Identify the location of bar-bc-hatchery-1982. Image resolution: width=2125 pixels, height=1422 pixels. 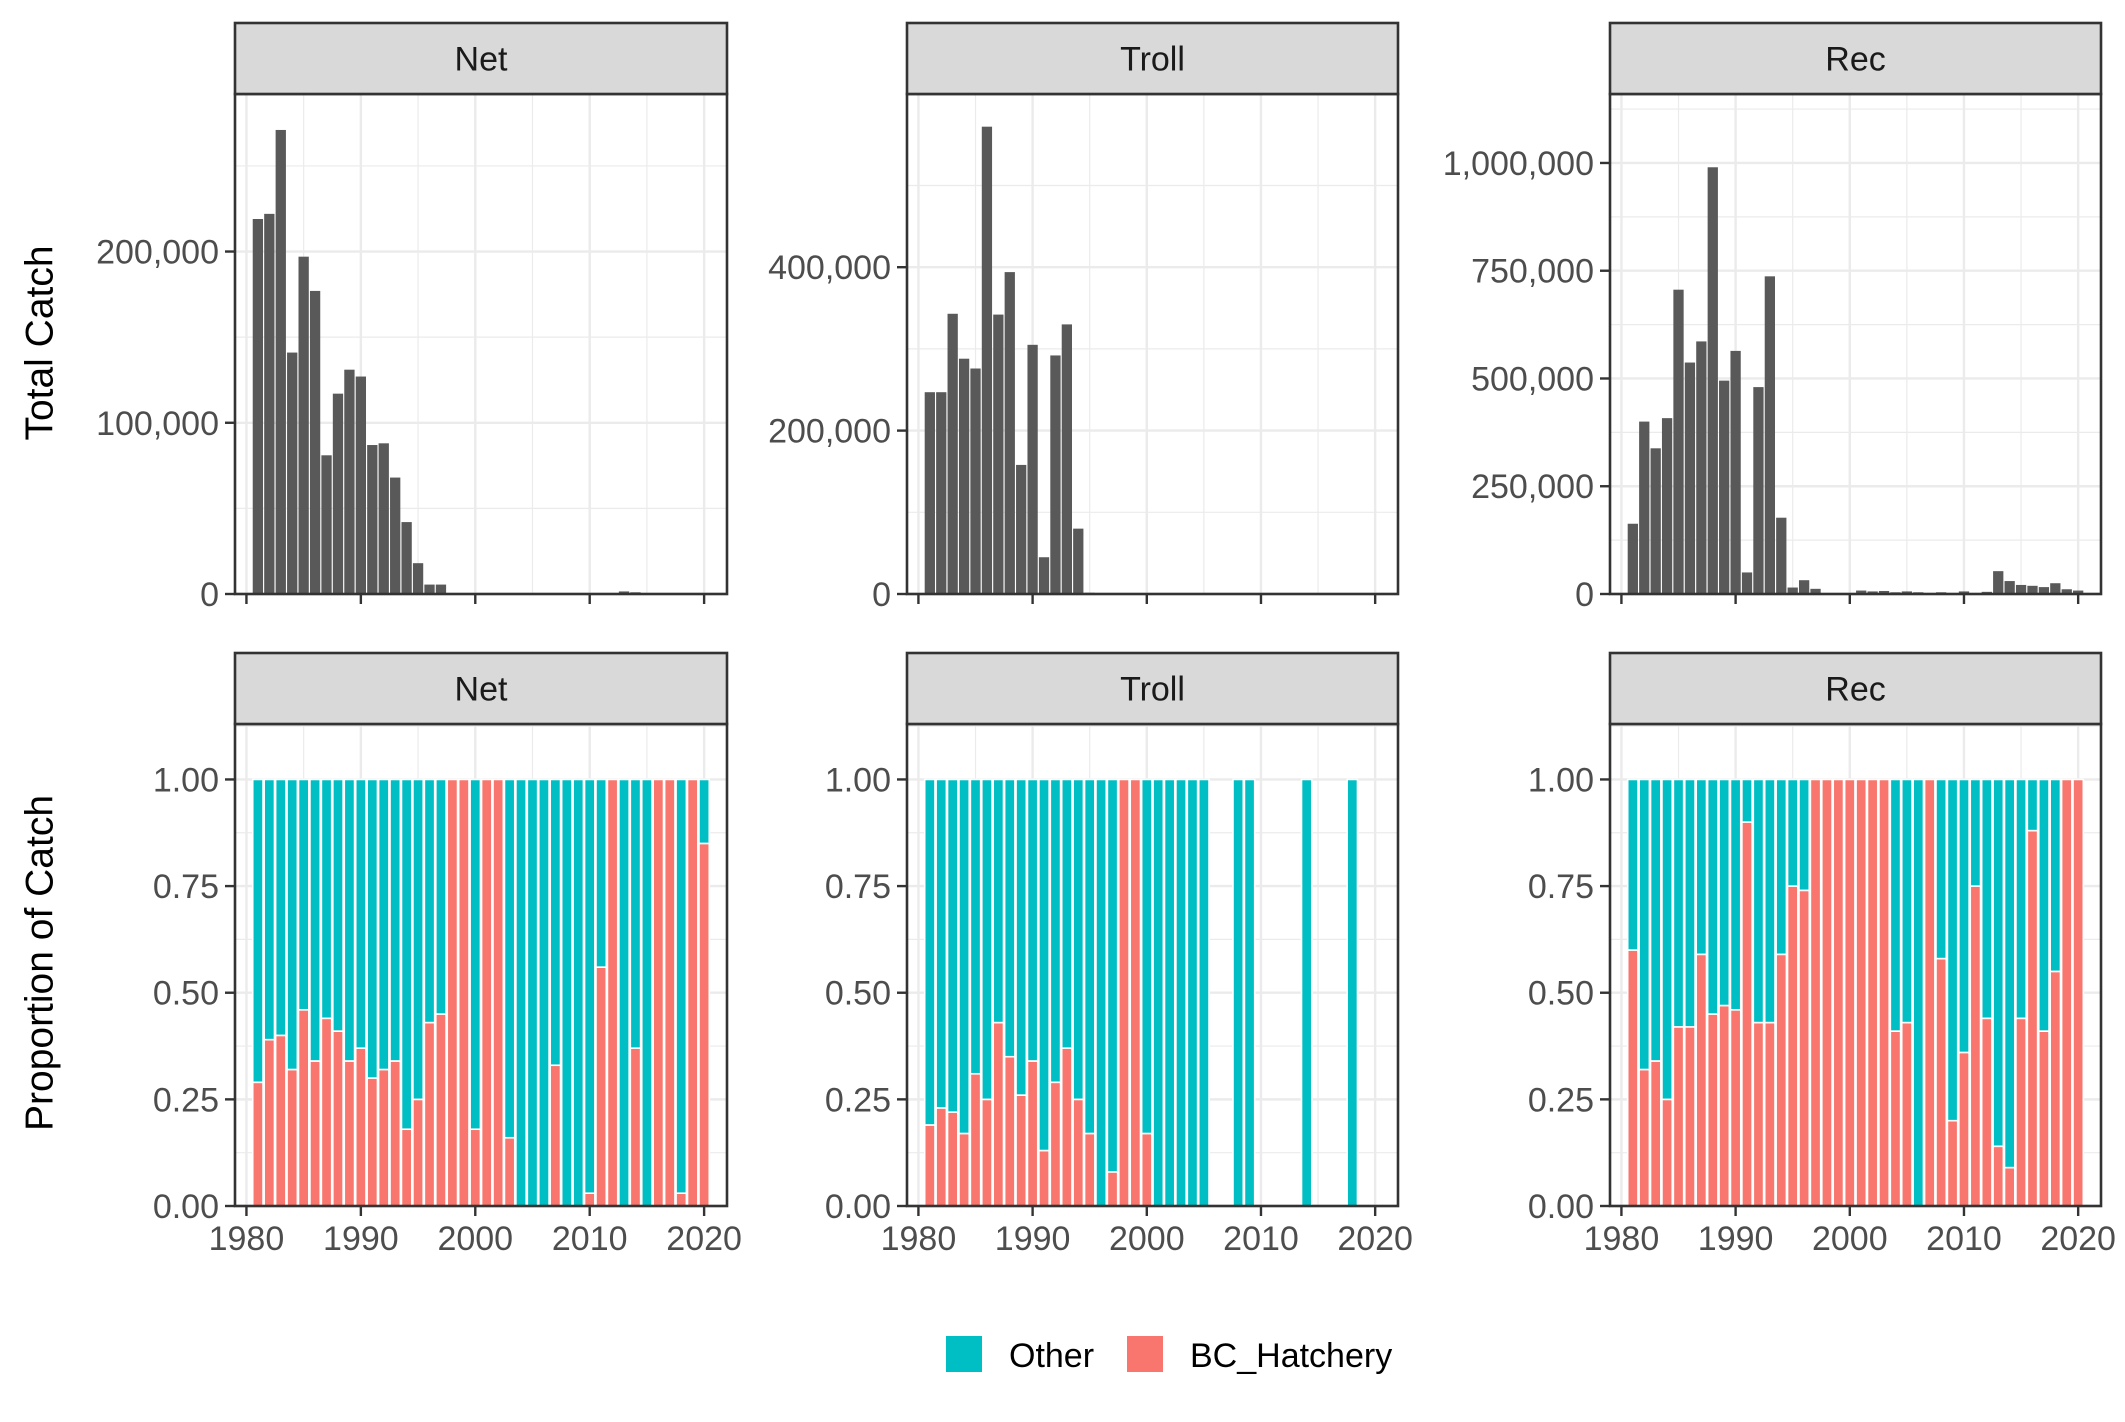
(941, 1157).